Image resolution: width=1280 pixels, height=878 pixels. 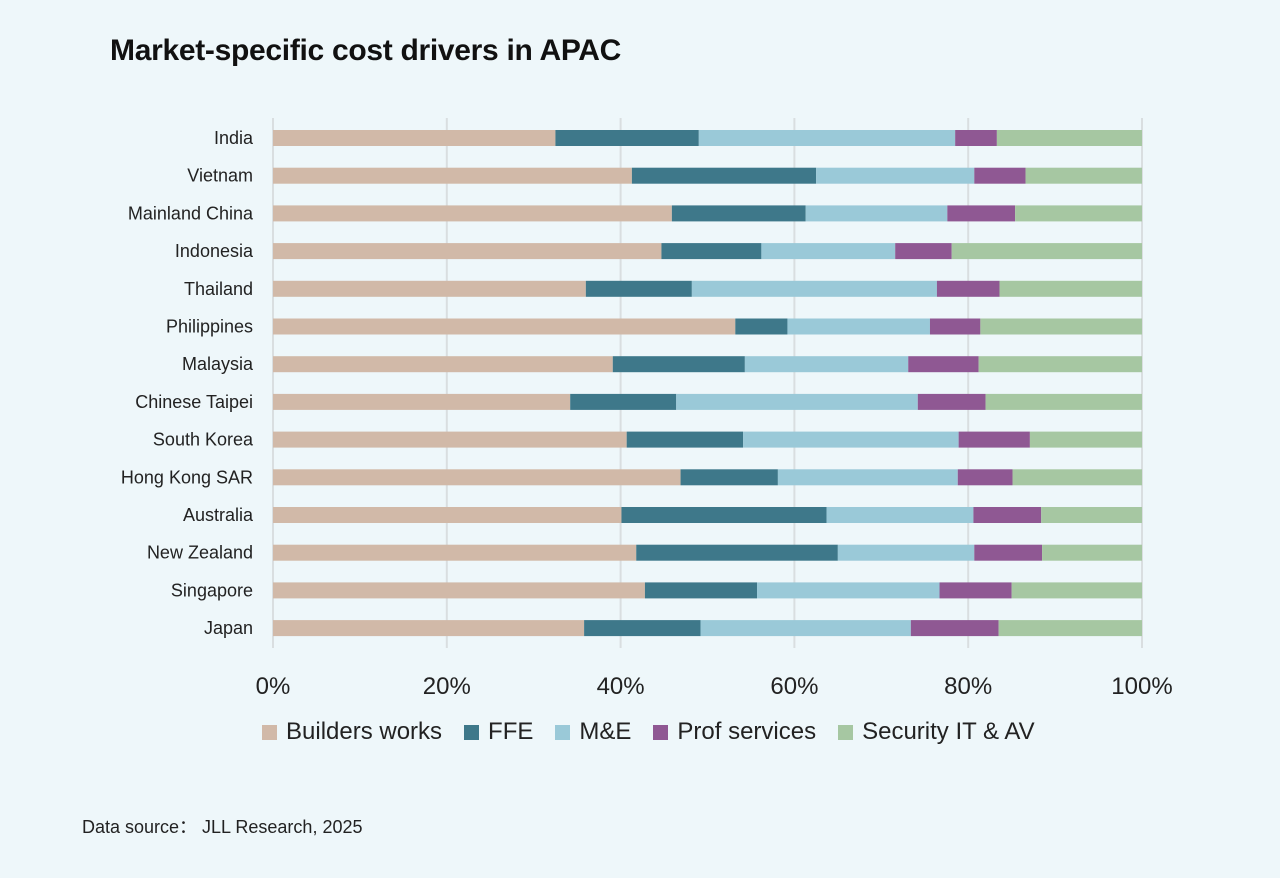 What do you see at coordinates (447, 686) in the screenshot?
I see `x-tick-label: 20%` at bounding box center [447, 686].